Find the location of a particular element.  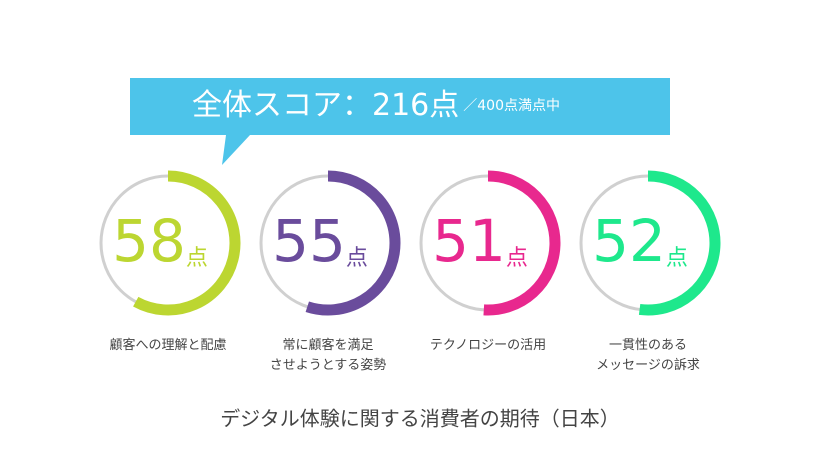

banner is located at coordinates (400, 121).